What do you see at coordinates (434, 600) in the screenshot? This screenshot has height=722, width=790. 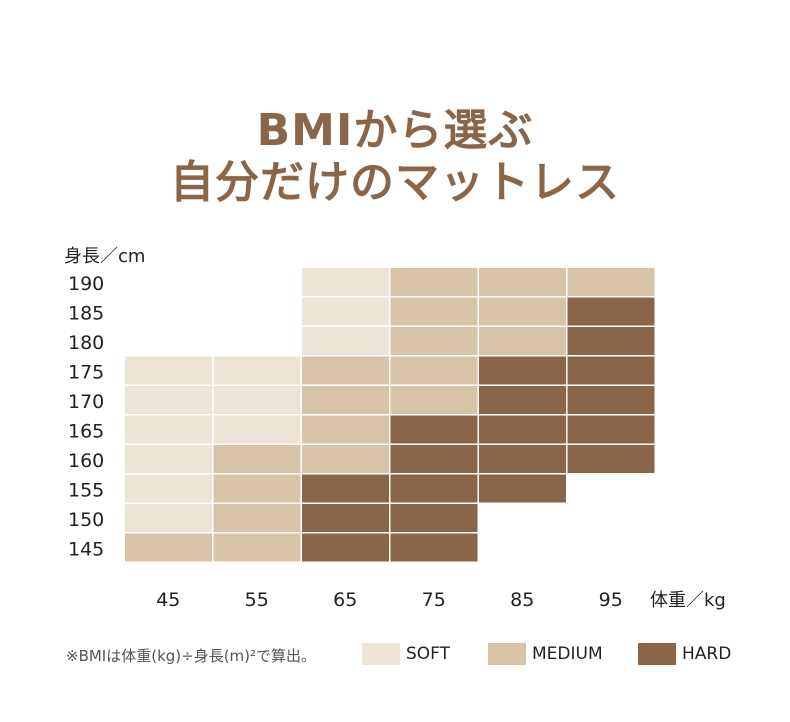 I see `x-tick-label: 75` at bounding box center [434, 600].